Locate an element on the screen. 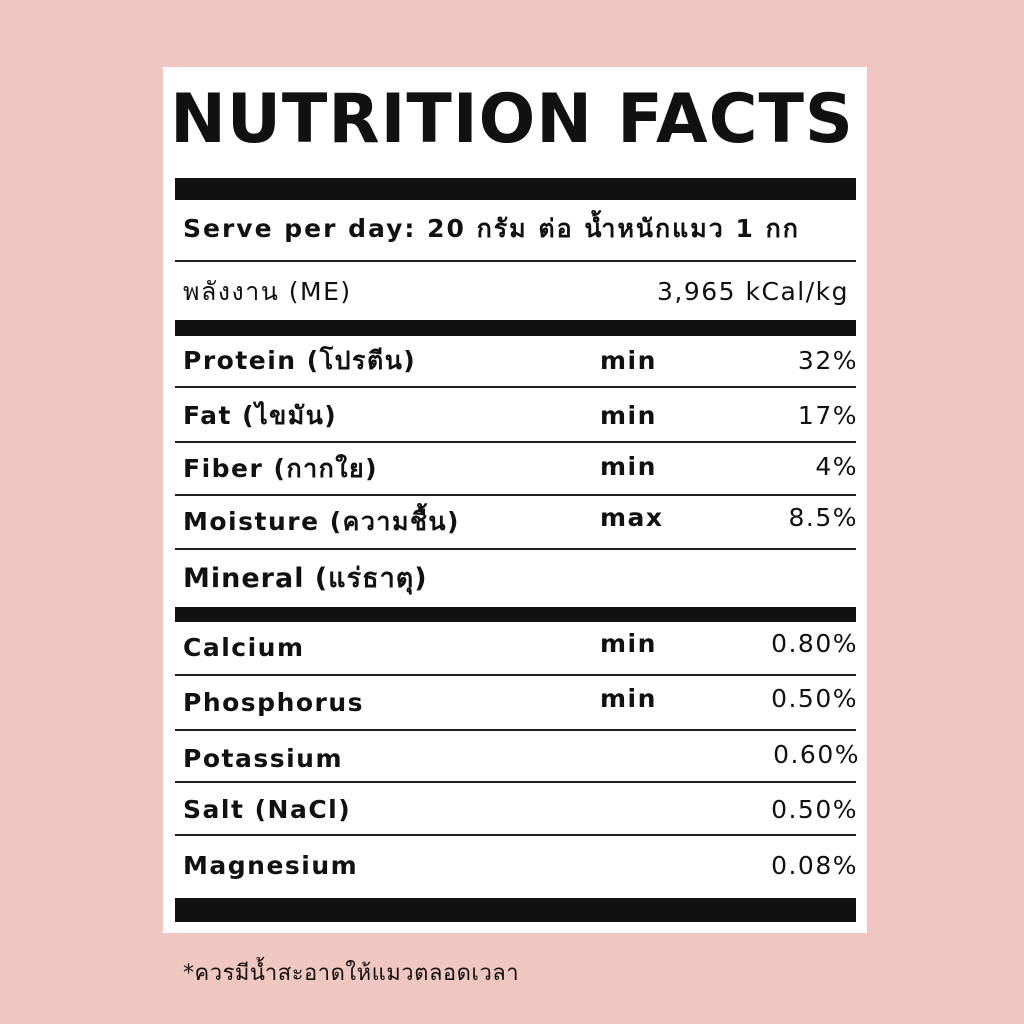  nutrient-name-protein: Protein (โปรตีน) is located at coordinates (300, 360).